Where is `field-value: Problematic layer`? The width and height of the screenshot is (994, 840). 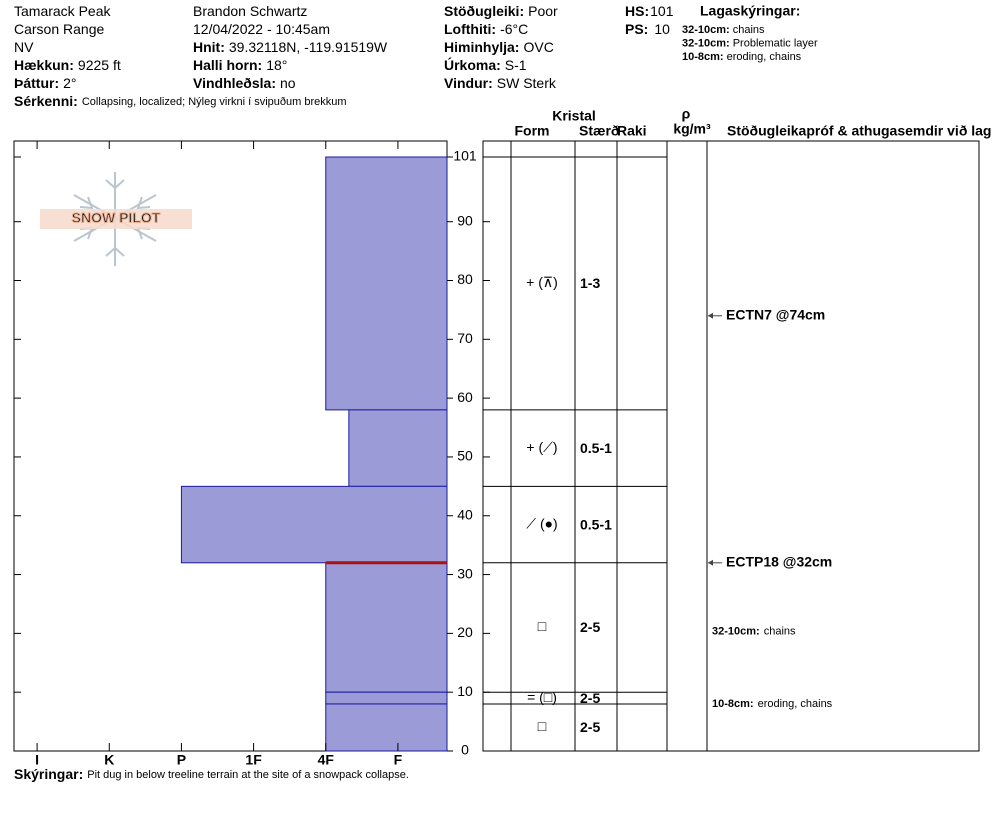
field-value: Problematic layer is located at coordinates (775, 43).